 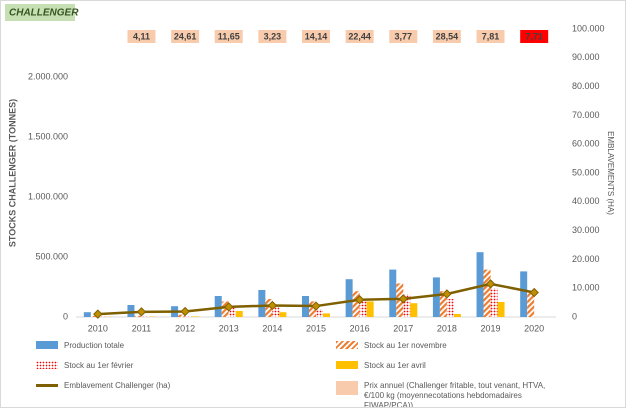 What do you see at coordinates (586, 230) in the screenshot?
I see `y2-tick-label: 30.000` at bounding box center [586, 230].